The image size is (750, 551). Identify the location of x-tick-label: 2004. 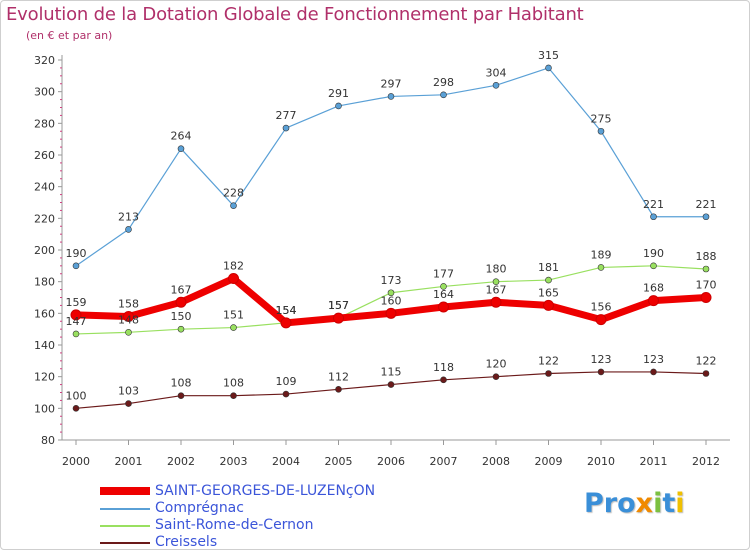
(286, 461).